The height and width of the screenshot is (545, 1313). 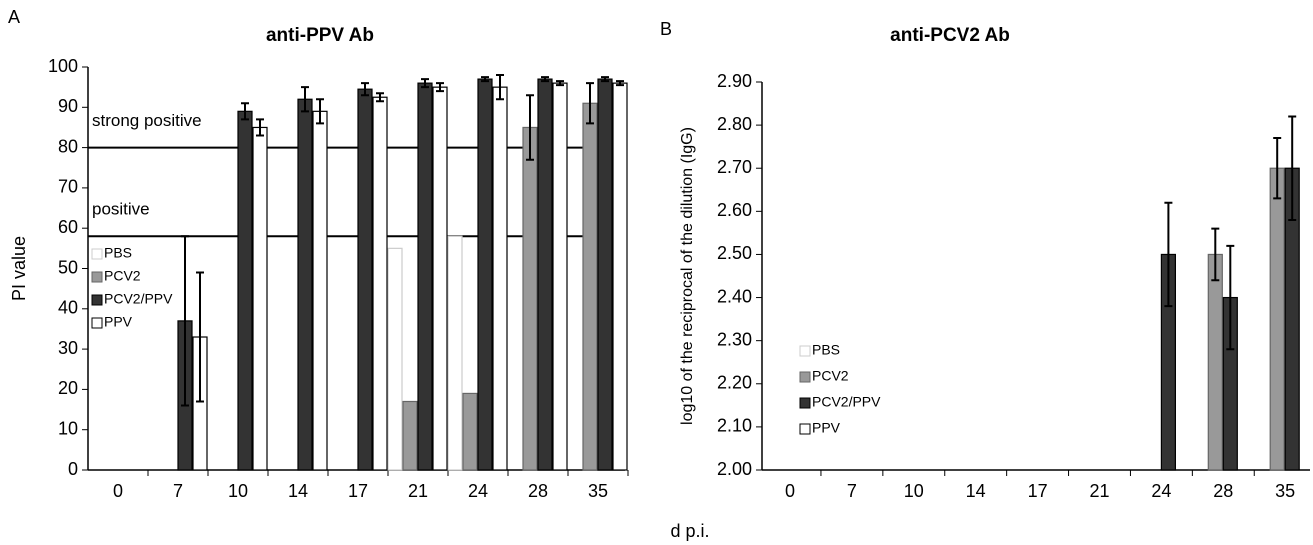 I want to click on y-tick-label: 40, so click(x=68, y=308).